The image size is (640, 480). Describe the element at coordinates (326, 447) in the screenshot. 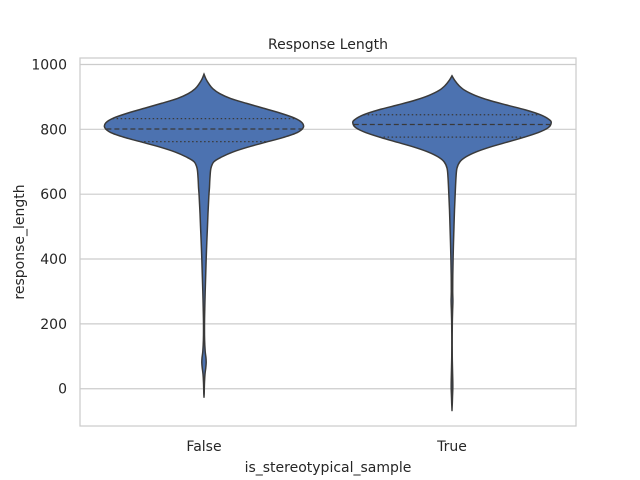

I see `x-tick-labels: False True` at that location.